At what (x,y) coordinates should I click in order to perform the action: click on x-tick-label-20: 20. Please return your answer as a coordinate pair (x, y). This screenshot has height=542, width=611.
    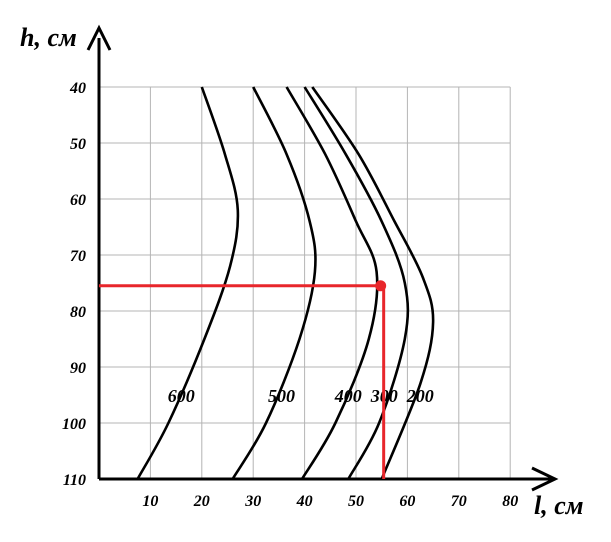
    Looking at the image, I should click on (201, 501).